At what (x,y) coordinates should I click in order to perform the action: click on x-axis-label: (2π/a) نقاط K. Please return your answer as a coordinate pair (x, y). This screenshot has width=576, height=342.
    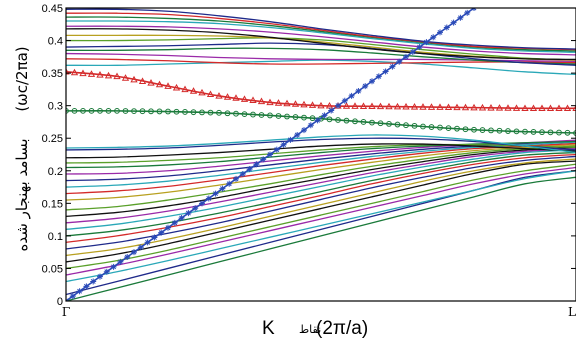
    Looking at the image, I should click on (315, 328).